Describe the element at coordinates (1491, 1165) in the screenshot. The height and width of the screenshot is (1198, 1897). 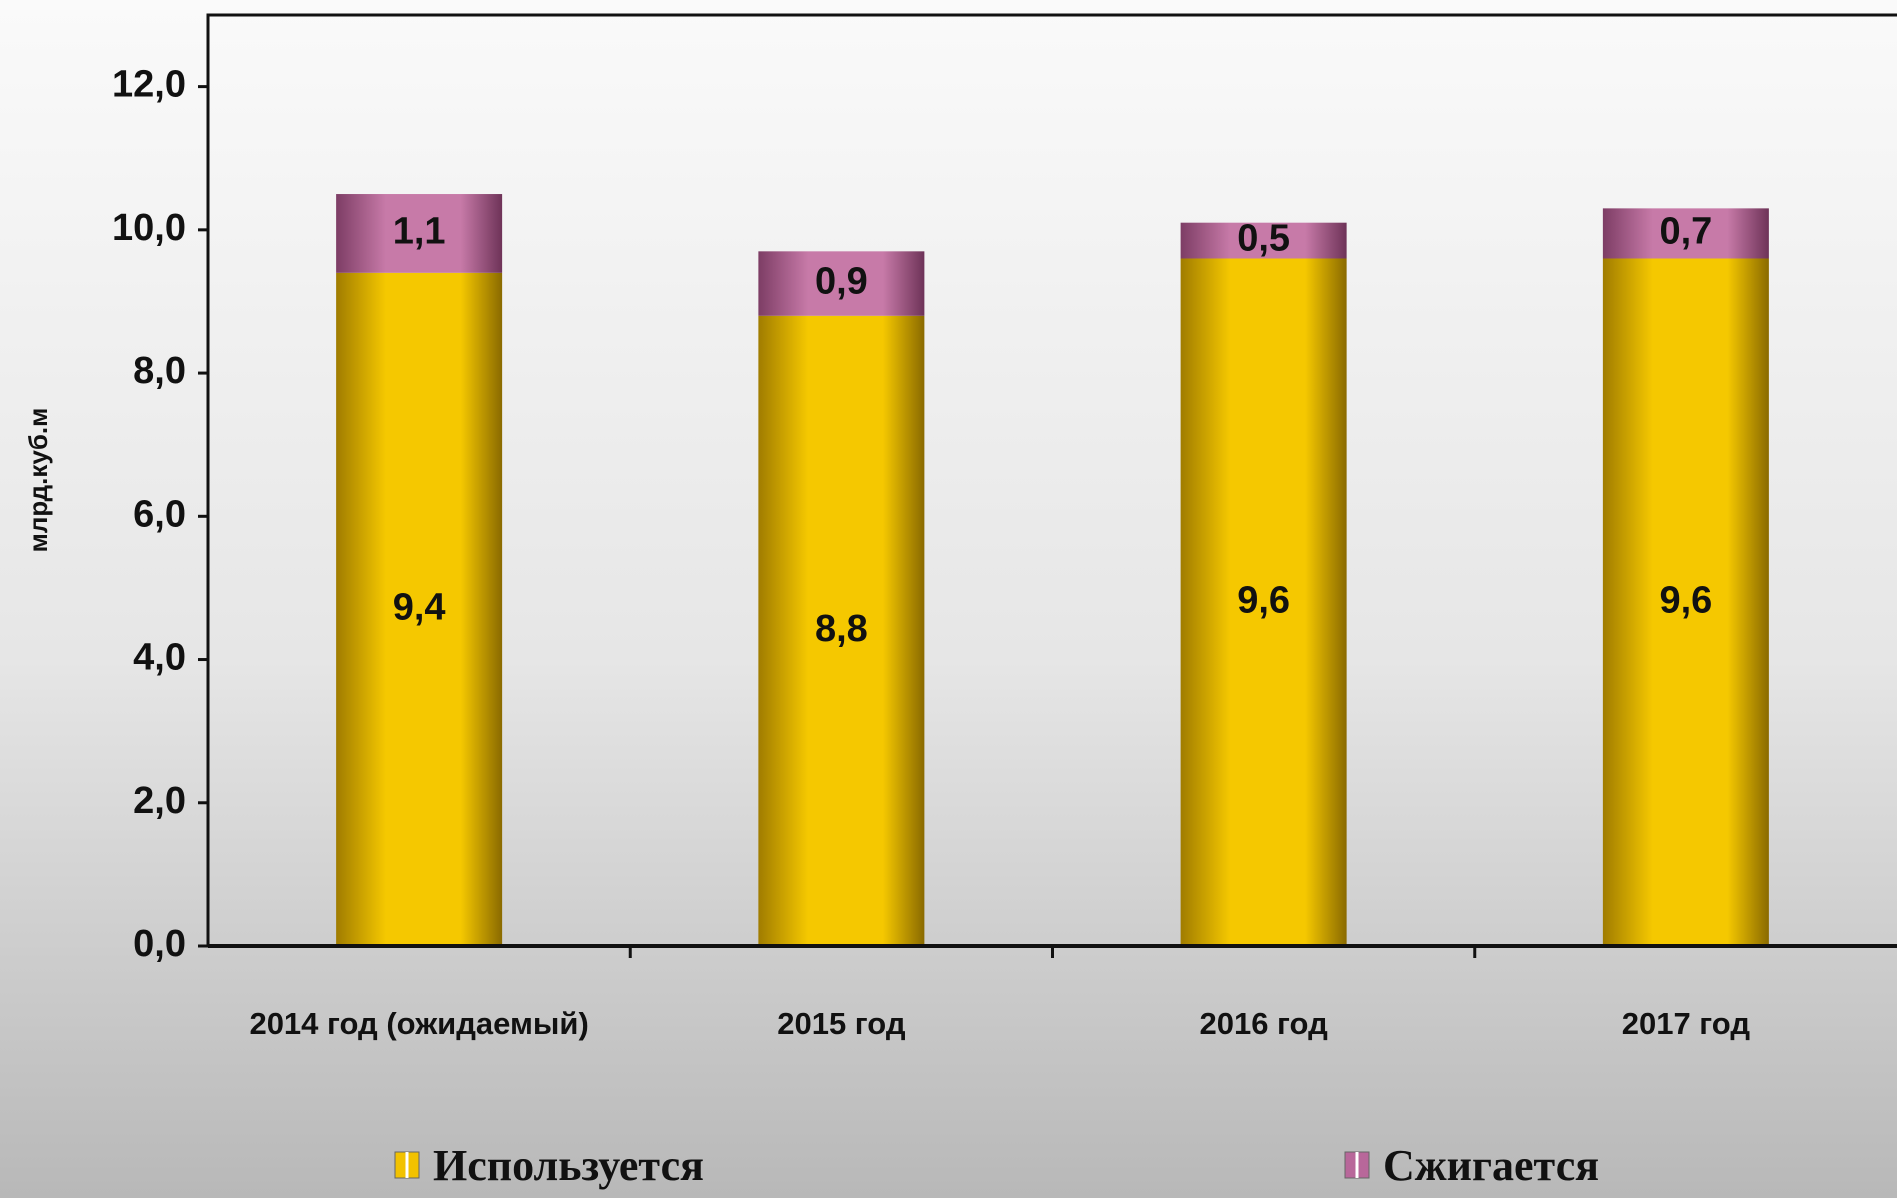
I see `legend-label: Сжигается` at that location.